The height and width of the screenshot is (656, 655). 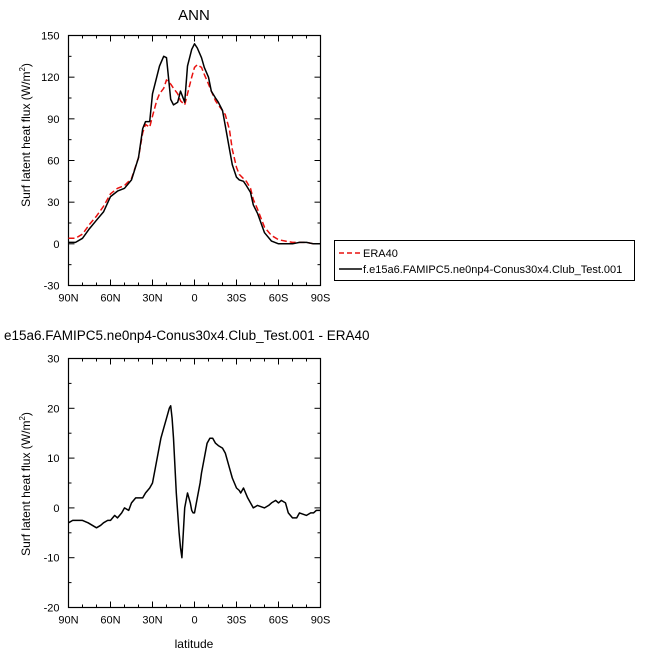 What do you see at coordinates (53, 409) in the screenshot?
I see `bottom-ytick-label: 20` at bounding box center [53, 409].